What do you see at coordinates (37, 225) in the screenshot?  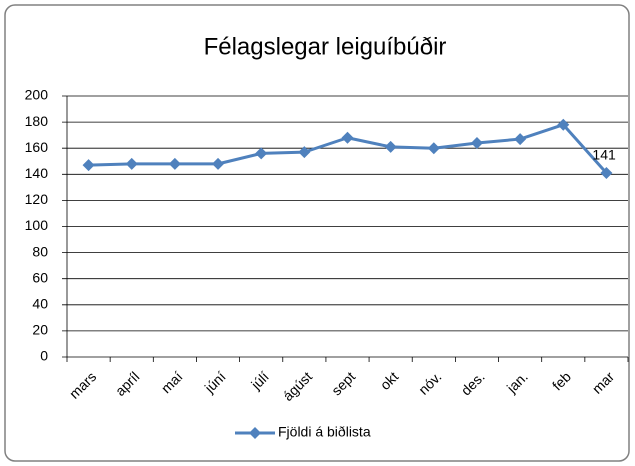 I see `y-tick-label: 100` at bounding box center [37, 225].